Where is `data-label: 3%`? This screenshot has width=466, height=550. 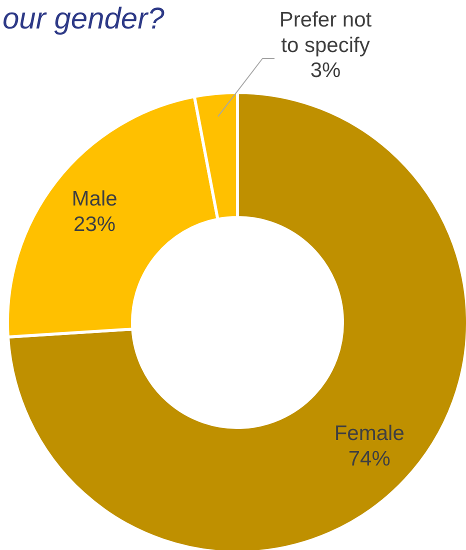
data-label: 3% is located at coordinates (325, 70).